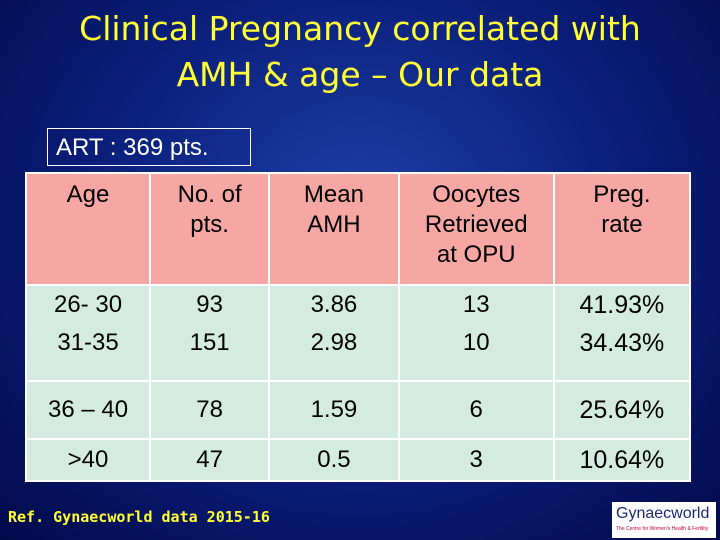 The height and width of the screenshot is (540, 720). I want to click on cell-text: 26- 30, so click(88, 304).